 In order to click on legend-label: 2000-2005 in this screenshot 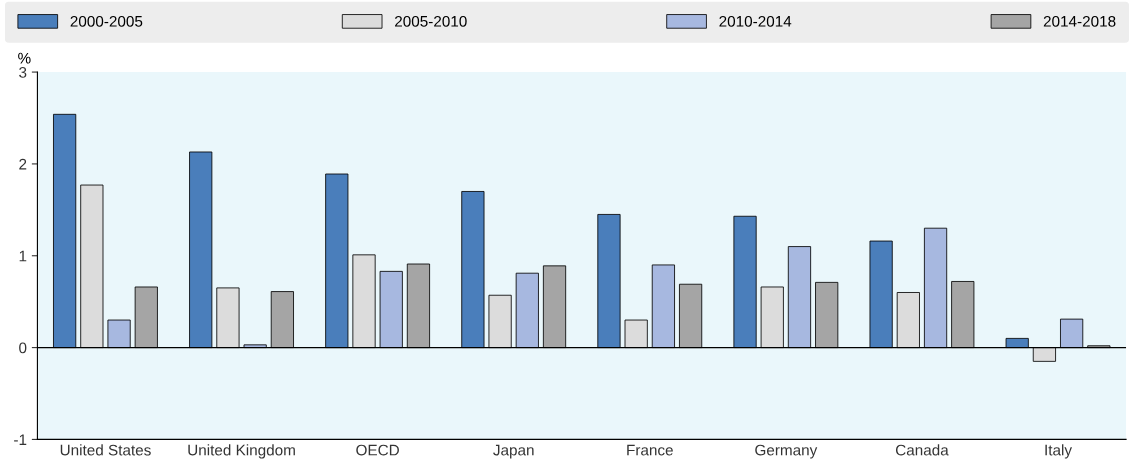, I will do `click(106, 21)`.